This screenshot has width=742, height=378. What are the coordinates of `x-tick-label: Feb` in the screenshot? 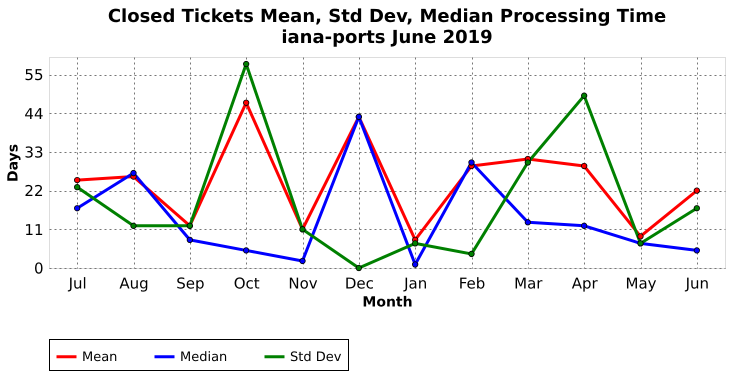 It's located at (472, 283).